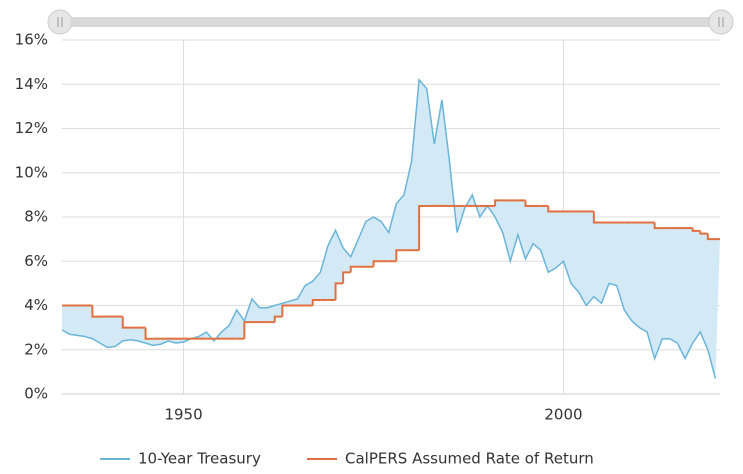 The height and width of the screenshot is (474, 743). What do you see at coordinates (36, 349) in the screenshot?
I see `y-tick-label: 2%` at bounding box center [36, 349].